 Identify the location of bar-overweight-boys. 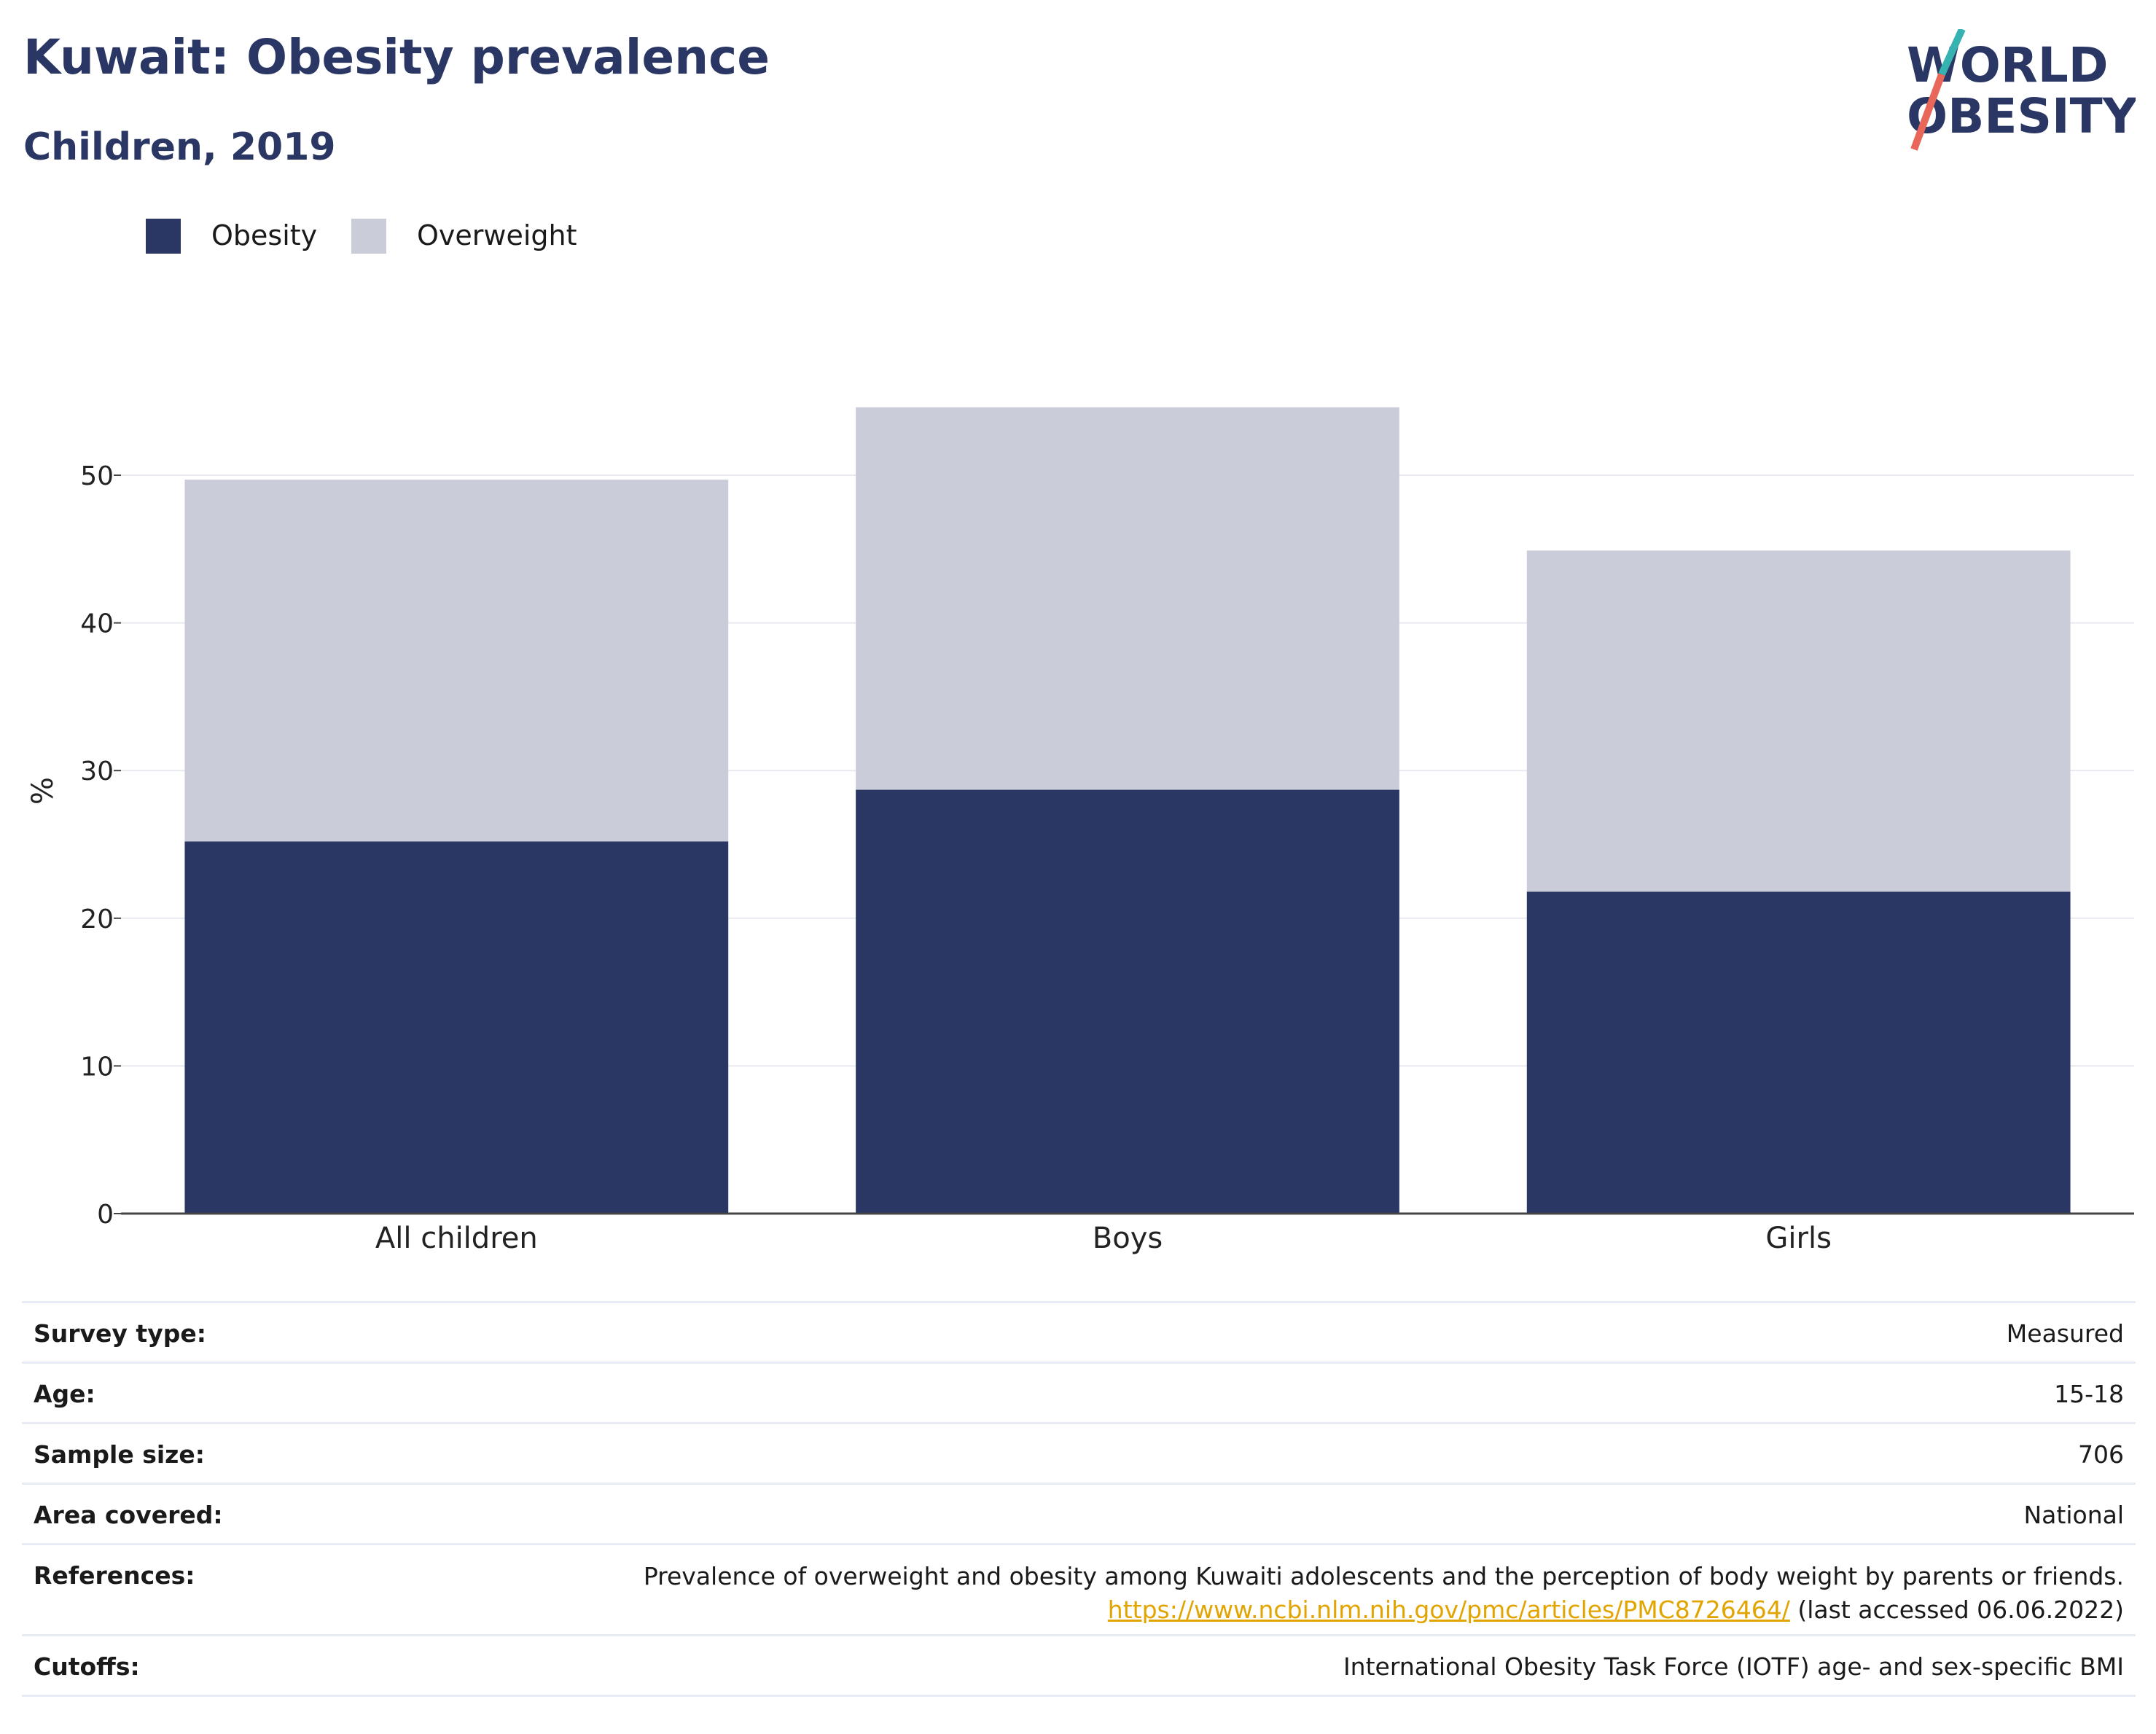
(1128, 599).